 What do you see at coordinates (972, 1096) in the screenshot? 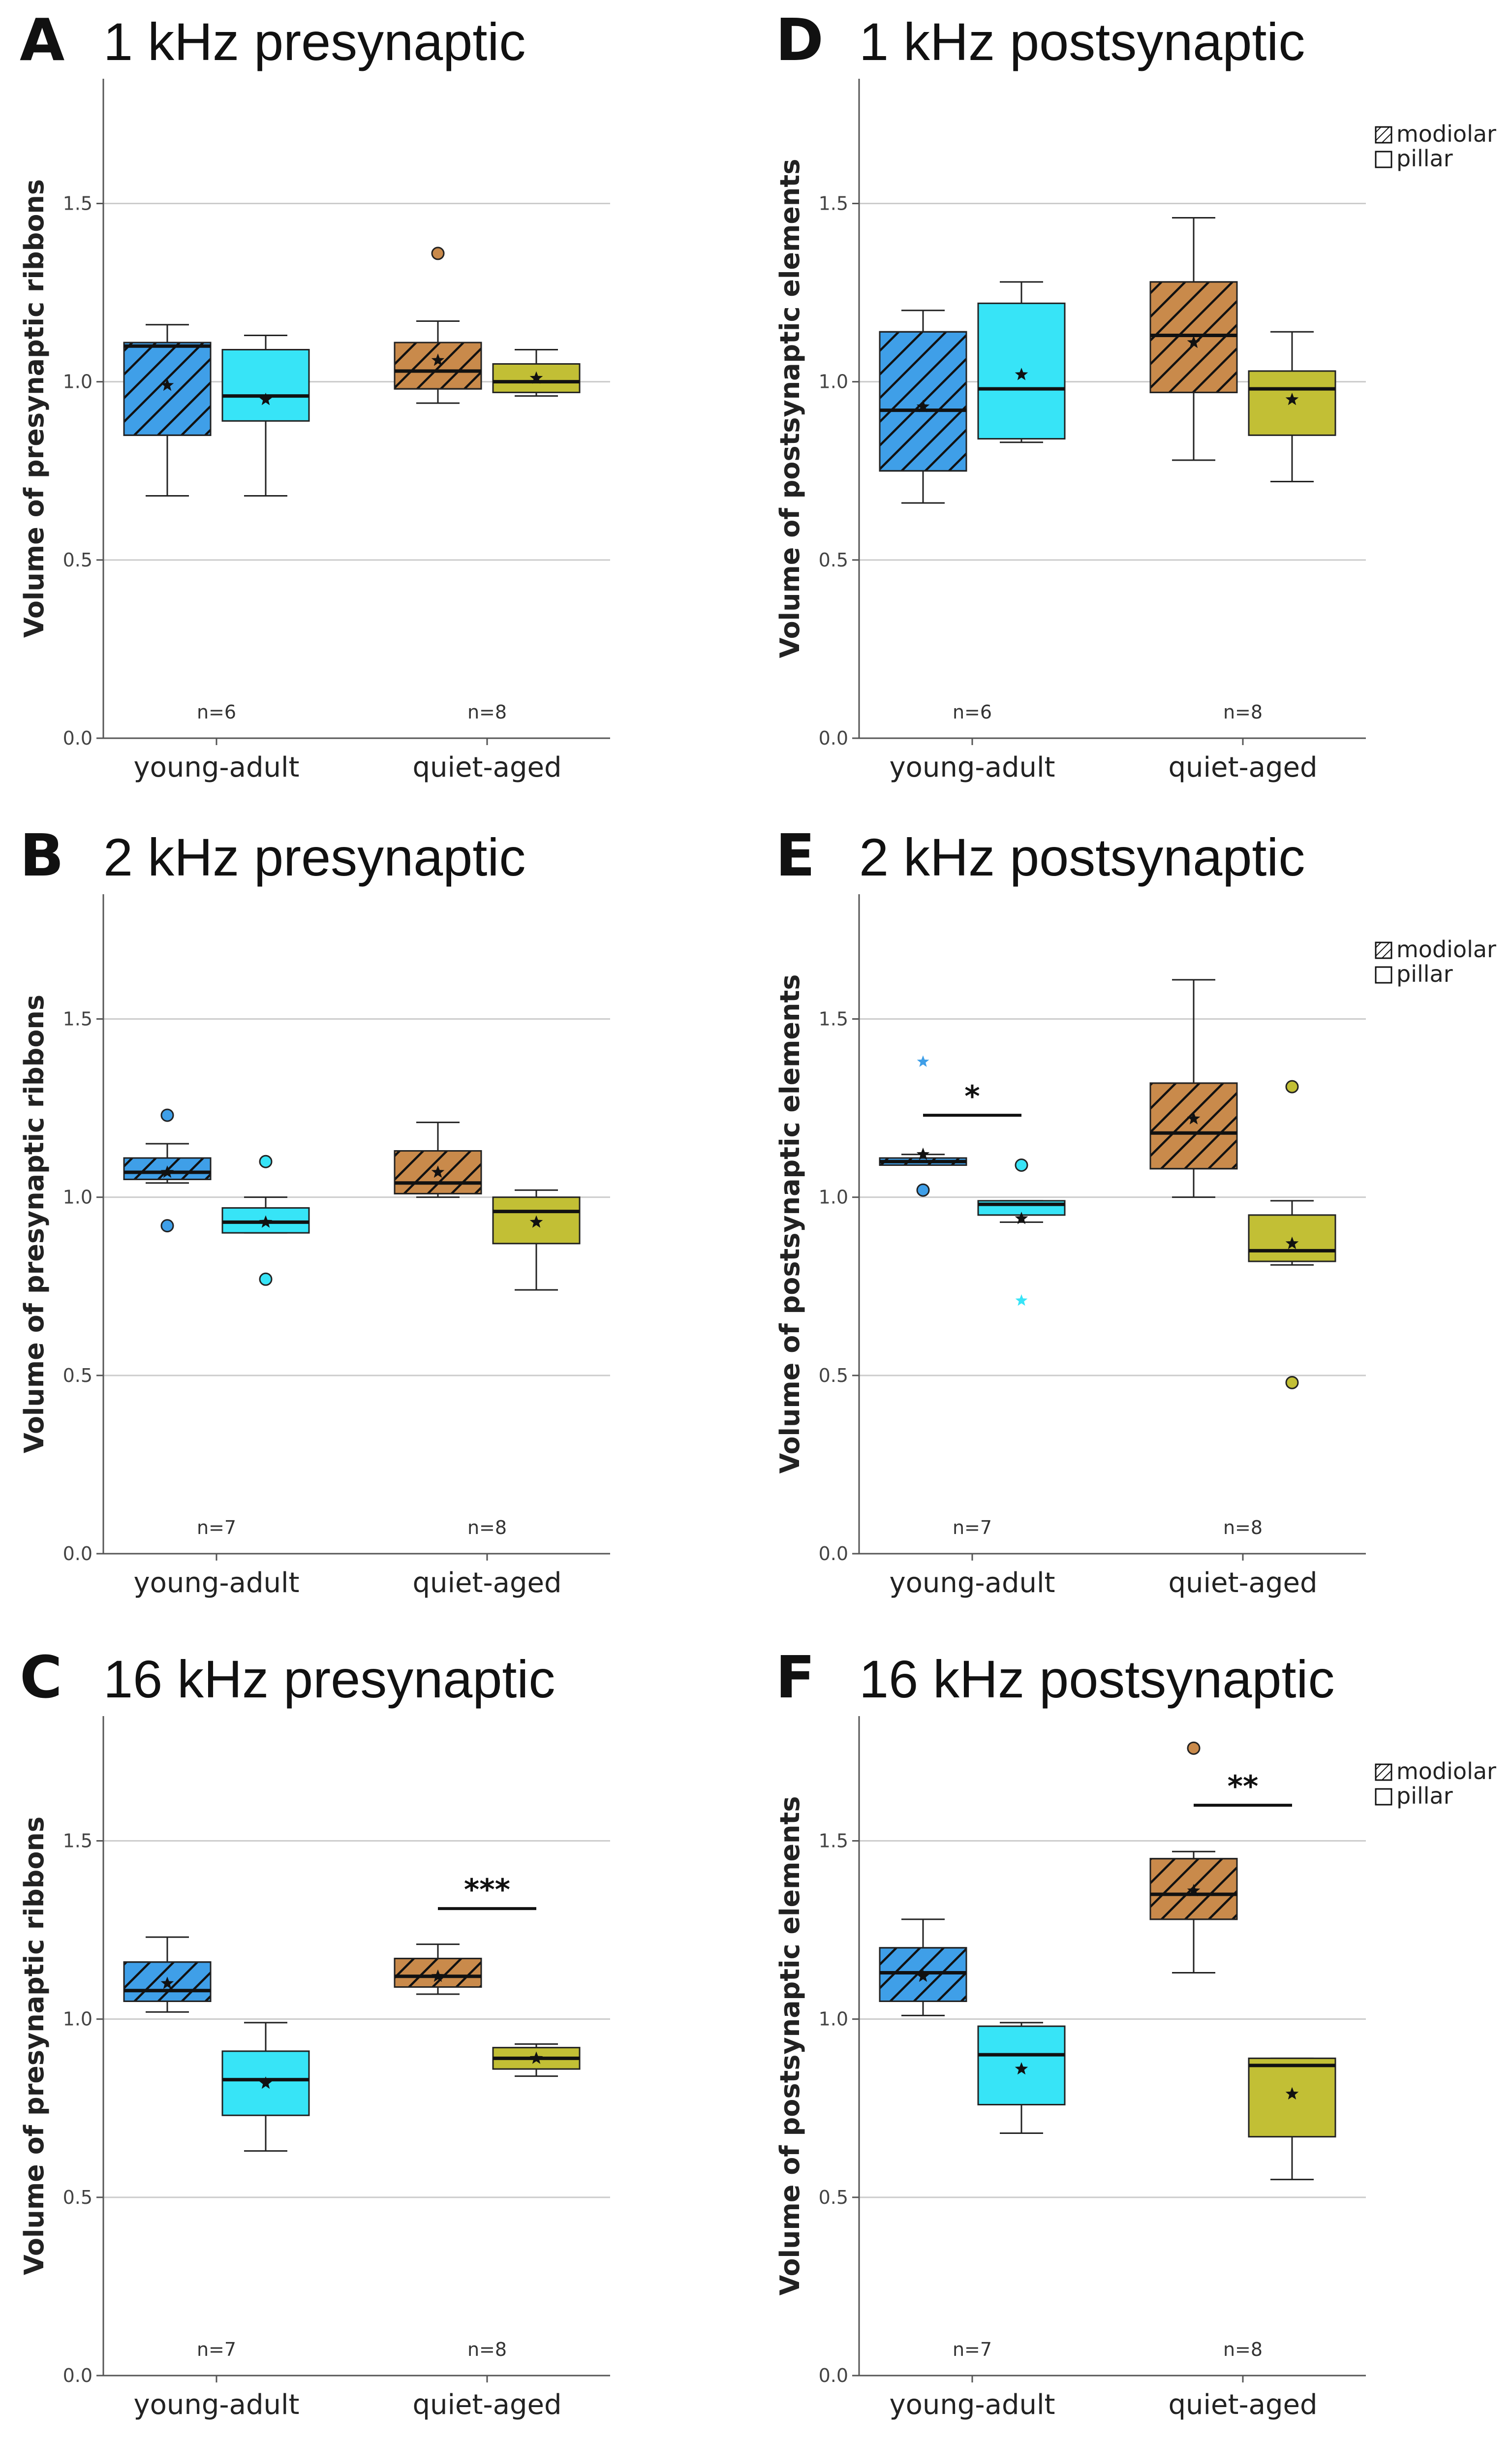
I see `significance-label: *` at bounding box center [972, 1096].